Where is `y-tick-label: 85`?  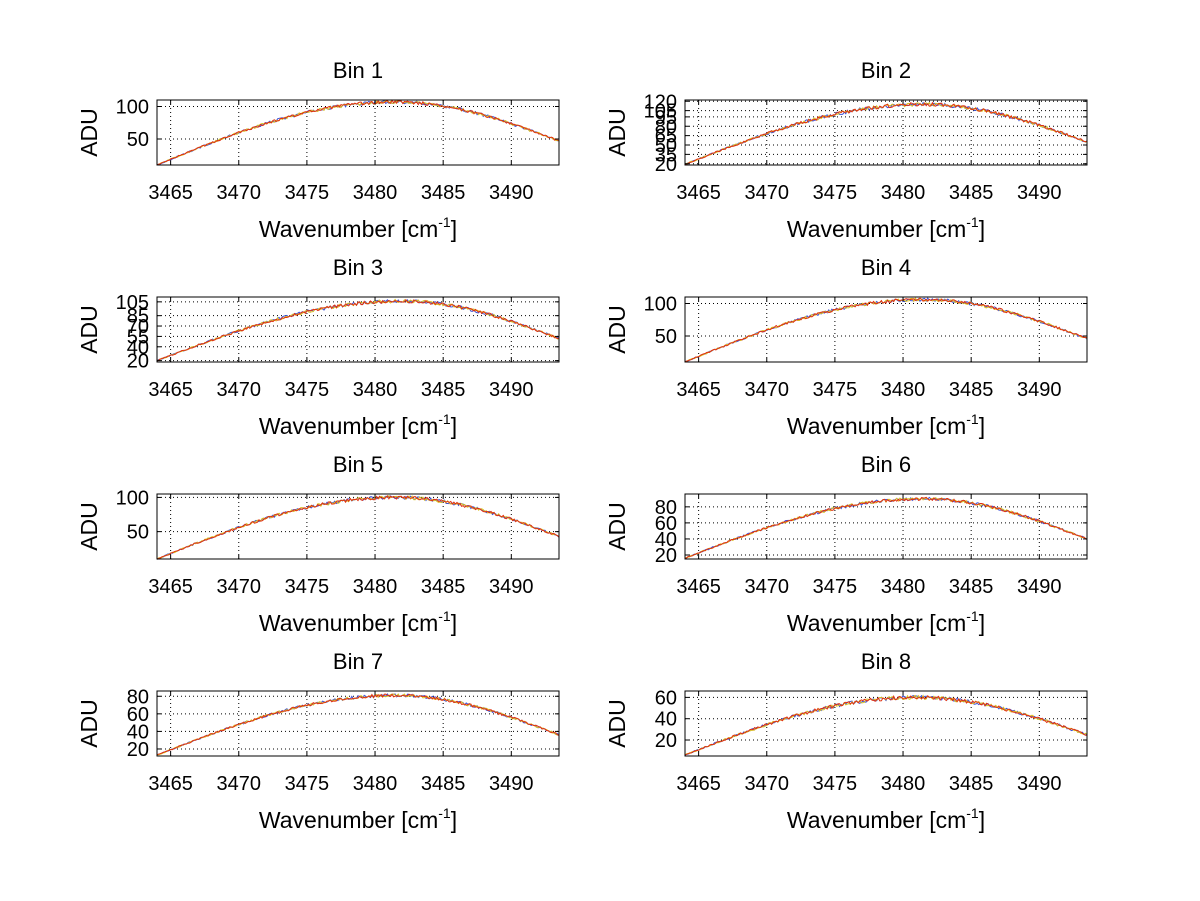 y-tick-label: 85 is located at coordinates (138, 317).